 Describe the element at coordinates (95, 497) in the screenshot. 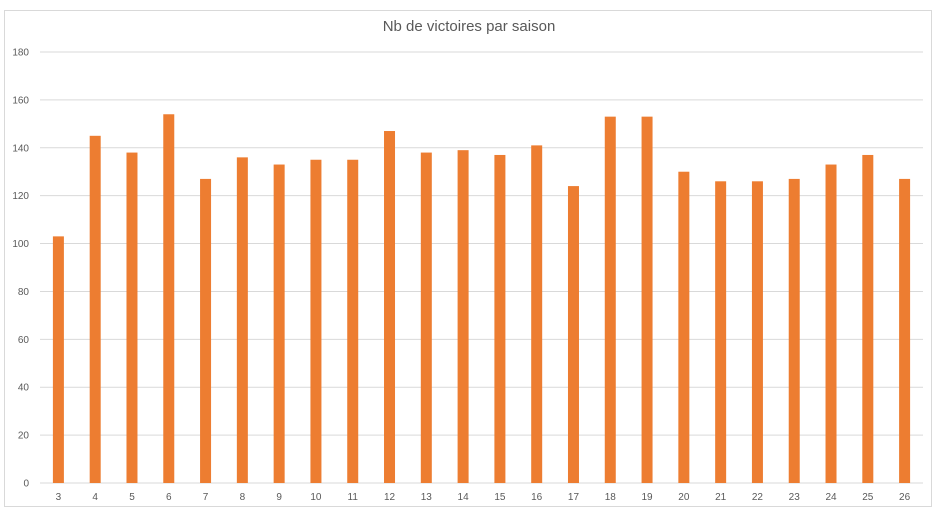

I see `x-tick-label: 4` at that location.